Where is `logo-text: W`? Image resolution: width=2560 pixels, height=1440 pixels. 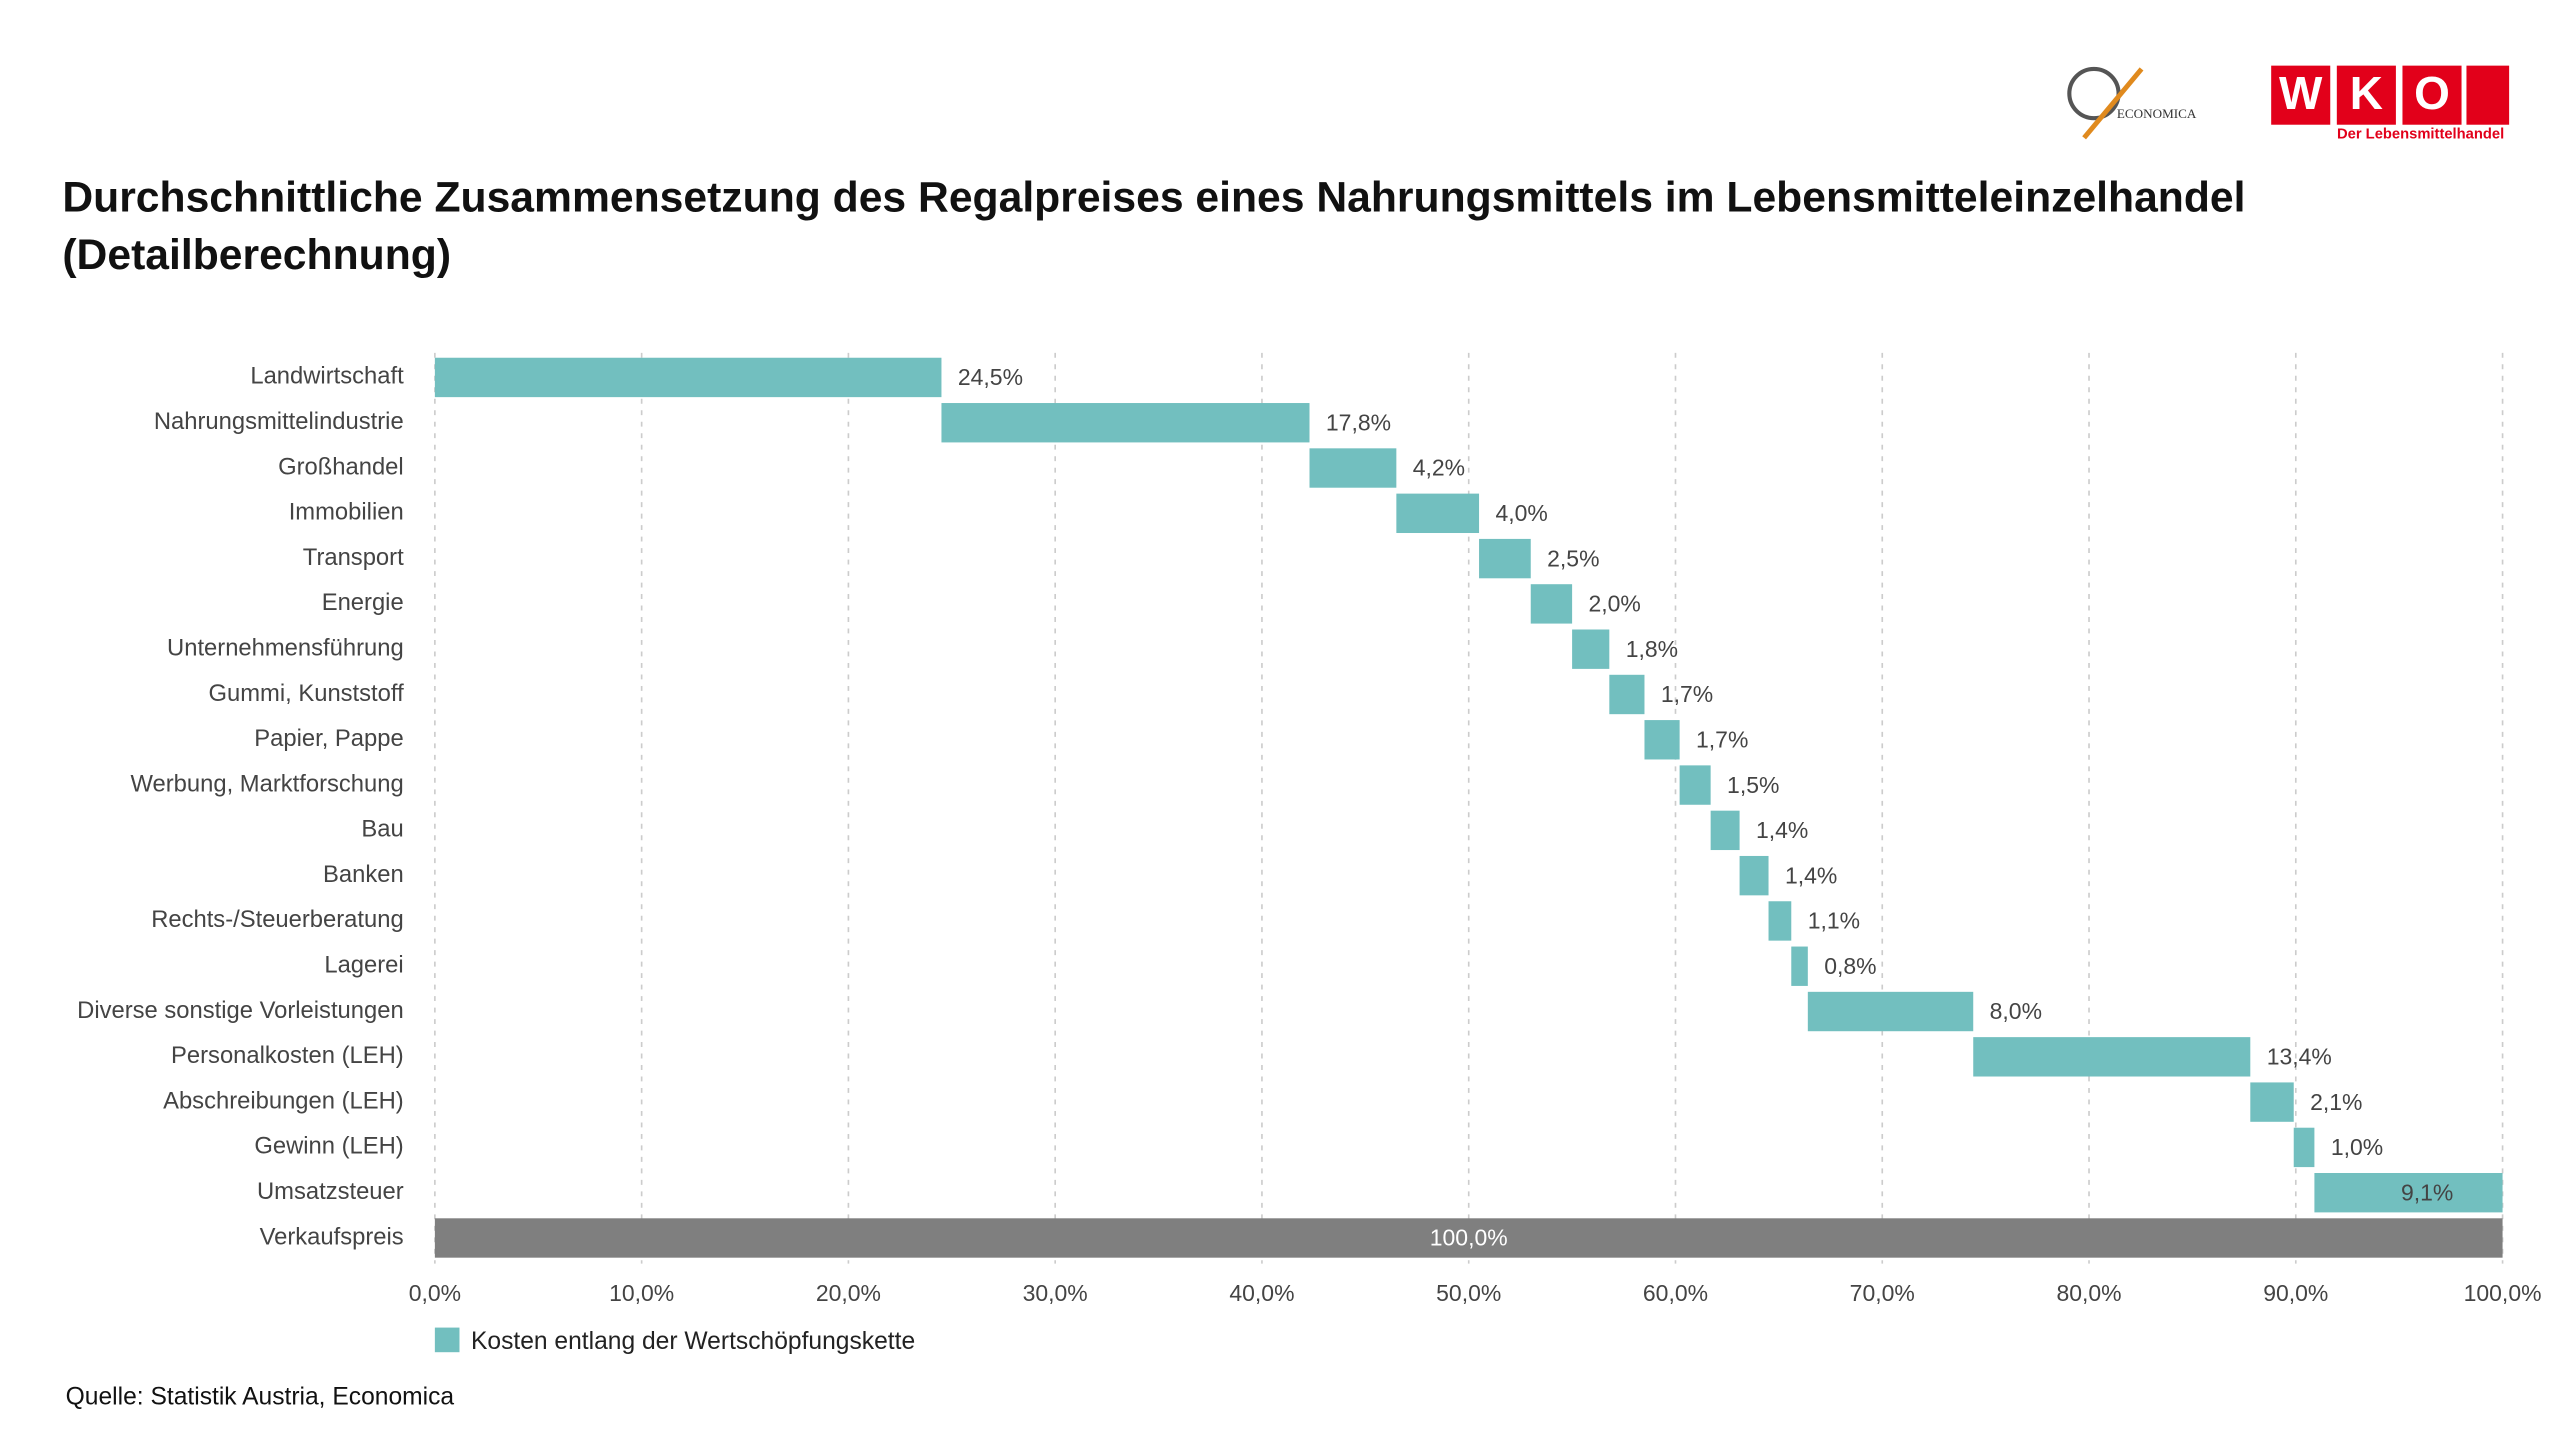 logo-text: W is located at coordinates (2301, 93).